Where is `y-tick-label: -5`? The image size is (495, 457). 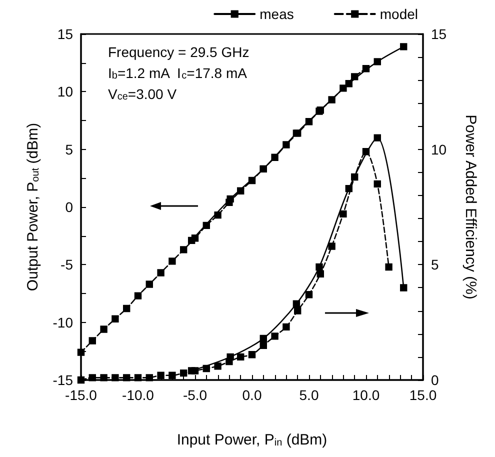
y-tick-label: -5 is located at coordinates (67, 264).